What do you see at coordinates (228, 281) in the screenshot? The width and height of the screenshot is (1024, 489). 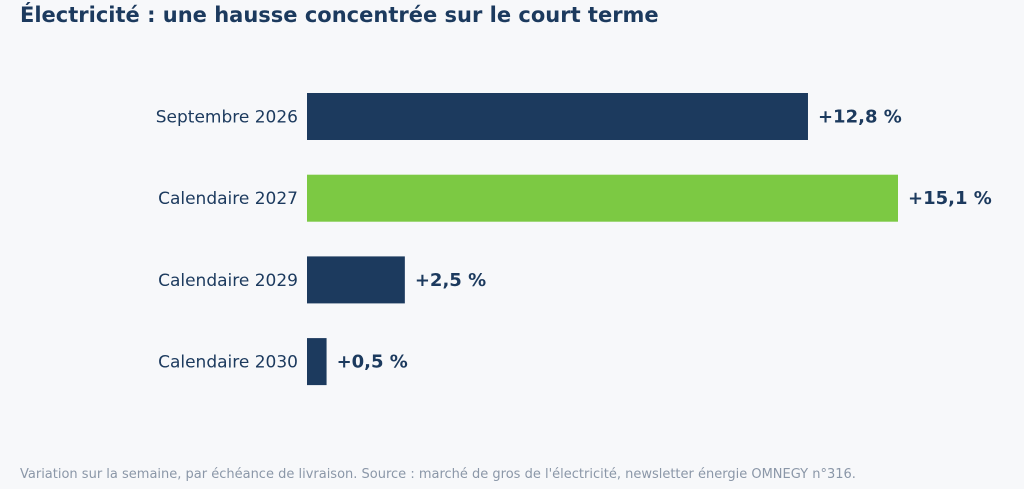 I see `category-label-2: Calendaire 2029` at bounding box center [228, 281].